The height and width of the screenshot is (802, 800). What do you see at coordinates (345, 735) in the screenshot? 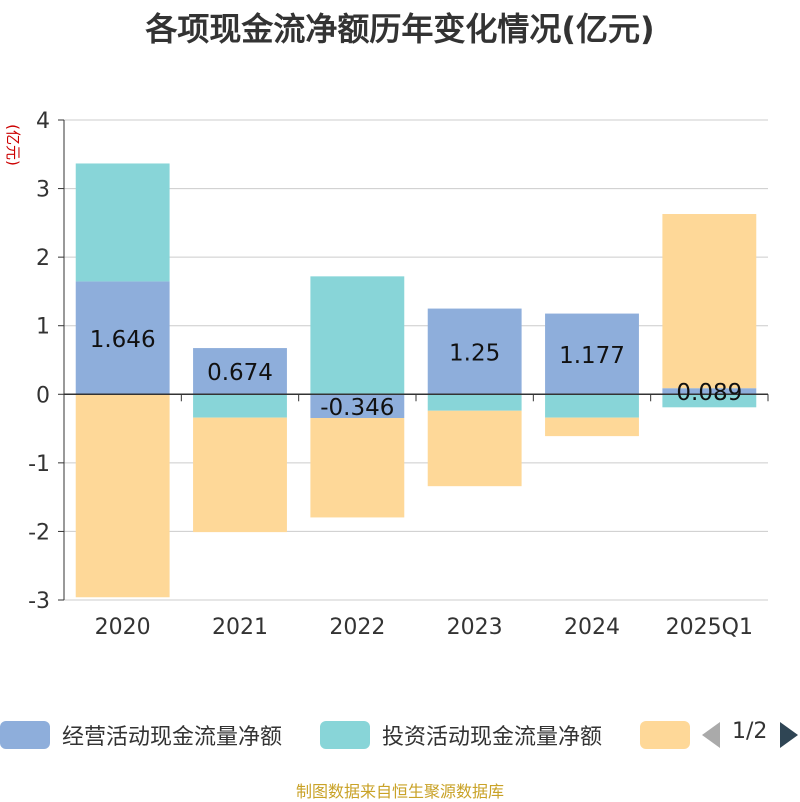
I see `legend-swatch-investing` at bounding box center [345, 735].